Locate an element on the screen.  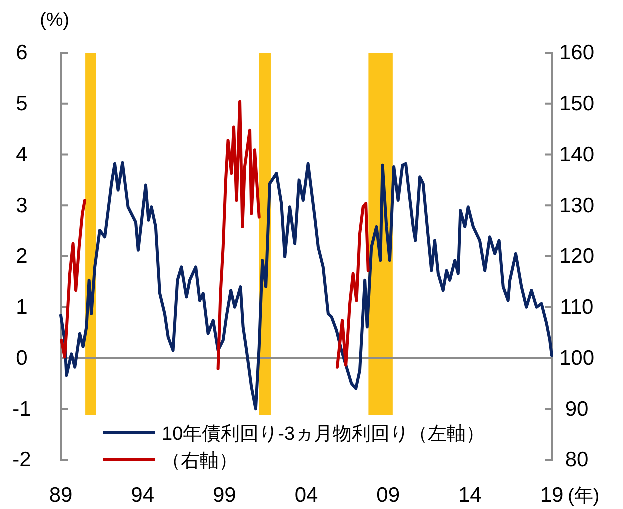
y2-tick-label: 150 is located at coordinates (577, 104).